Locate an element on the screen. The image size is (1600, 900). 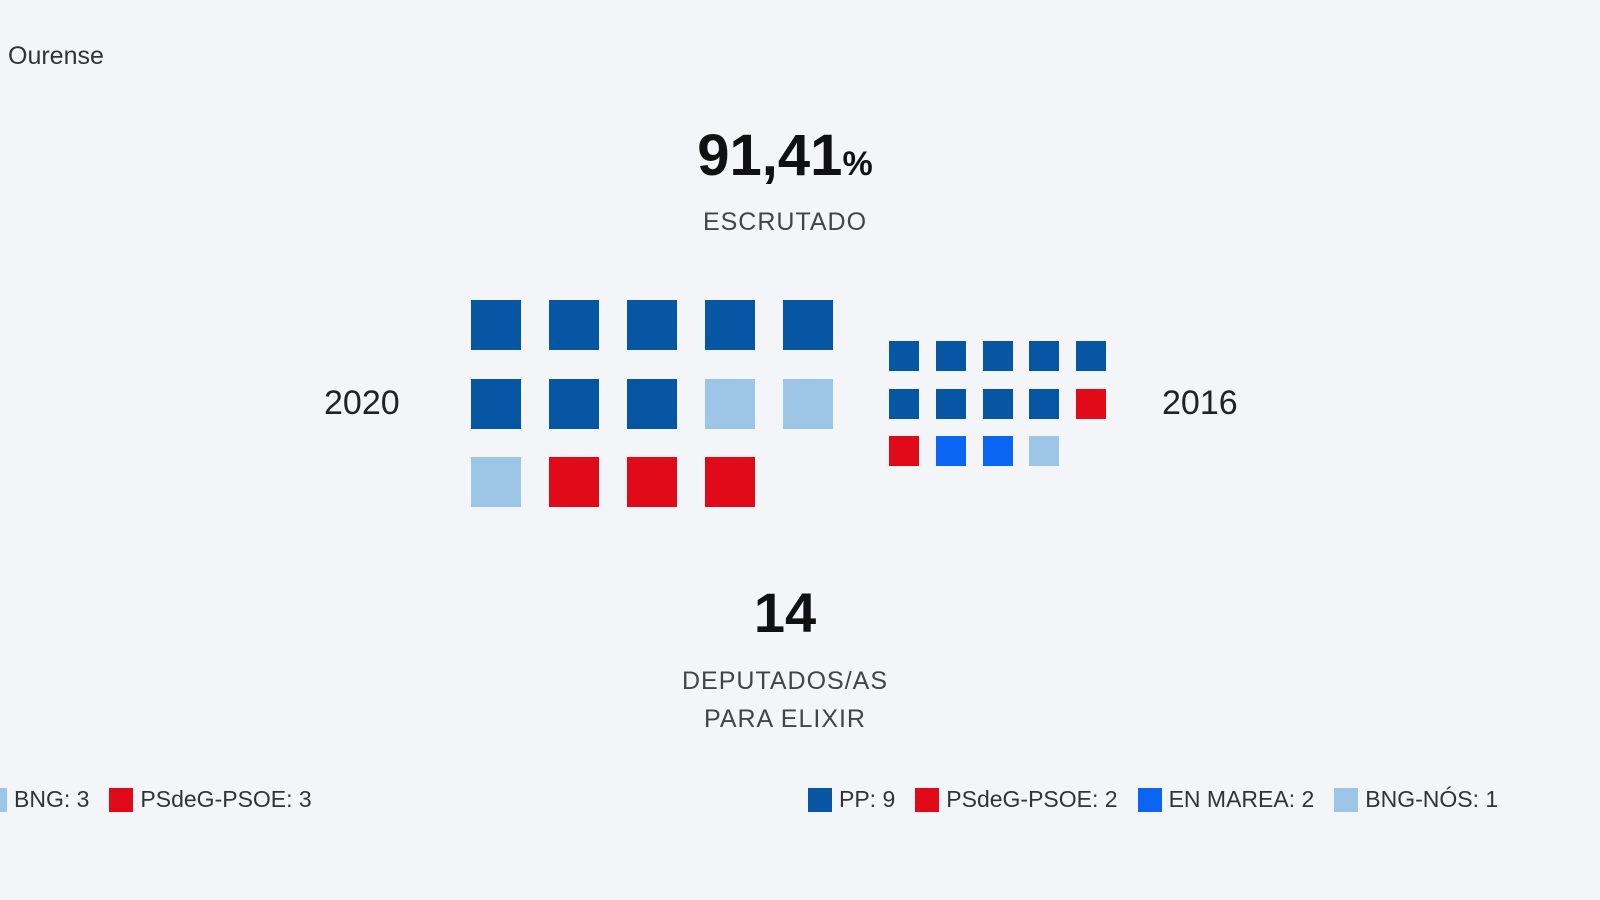
legend-item: BNG: 3 is located at coordinates (44, 799).